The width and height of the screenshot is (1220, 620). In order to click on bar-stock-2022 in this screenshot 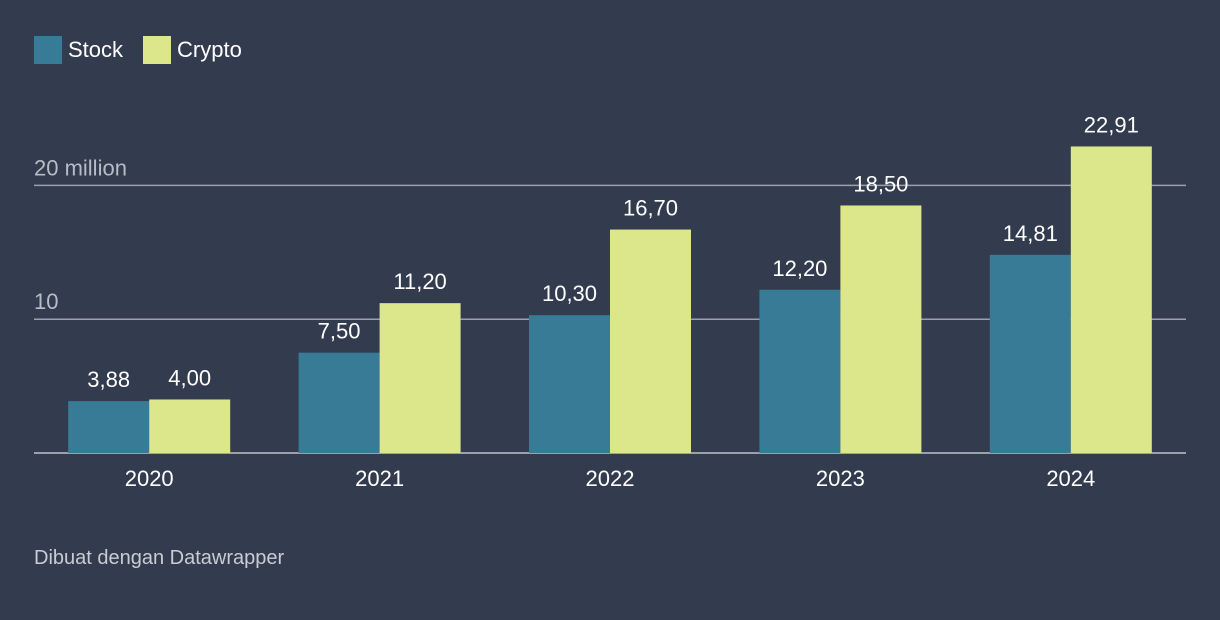, I will do `click(569, 384)`.